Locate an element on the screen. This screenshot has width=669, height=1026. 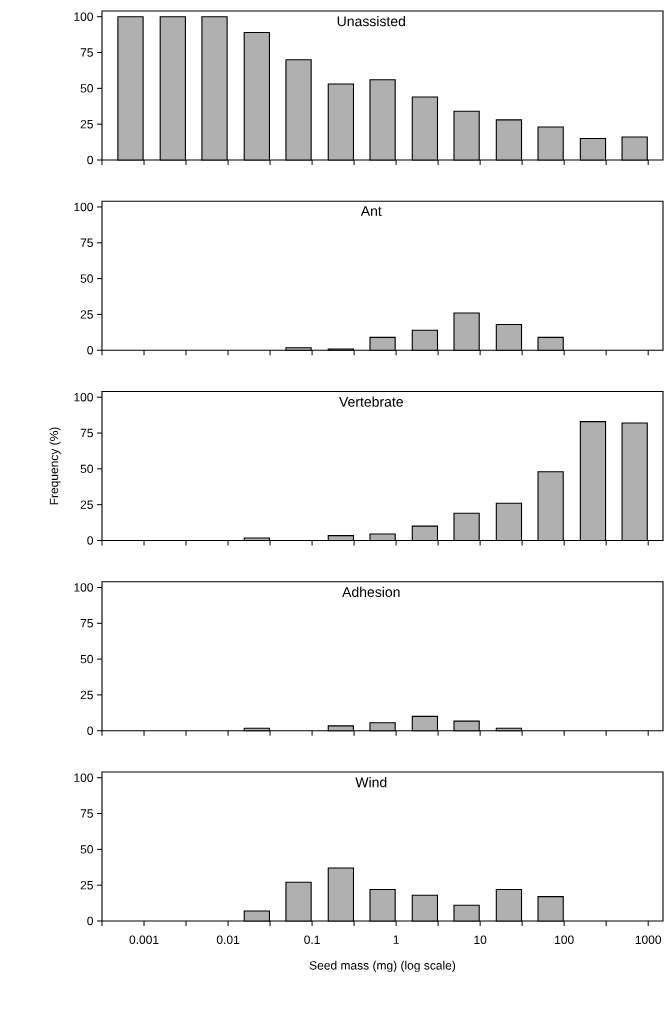
x-tick-label: 0.001 is located at coordinates (144, 940).